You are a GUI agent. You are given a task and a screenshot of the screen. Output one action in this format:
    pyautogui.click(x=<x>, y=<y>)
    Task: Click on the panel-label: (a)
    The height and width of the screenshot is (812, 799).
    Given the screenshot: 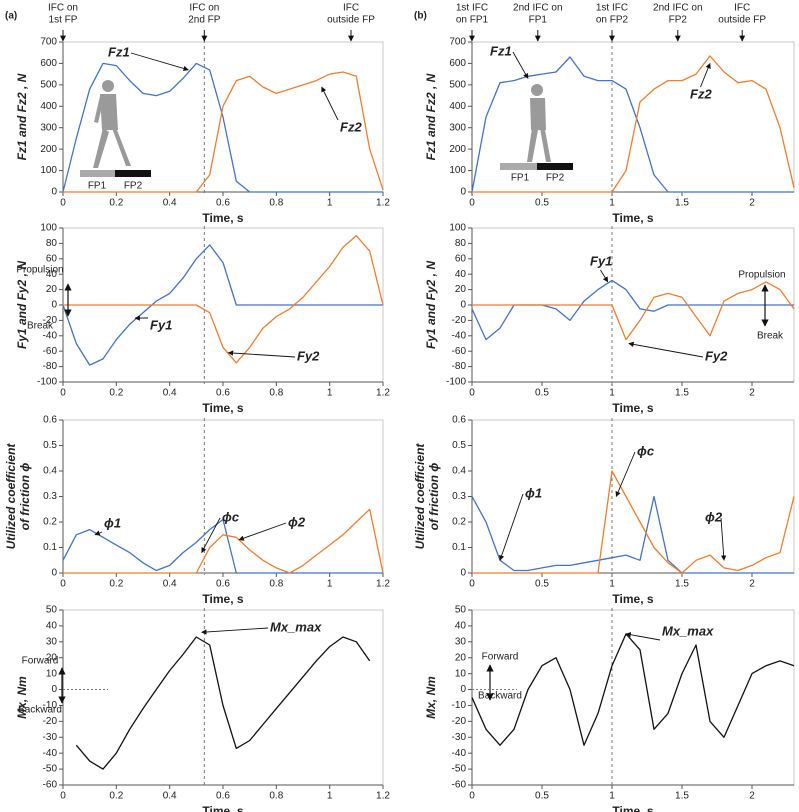 What is the action you would take?
    pyautogui.click(x=11, y=16)
    